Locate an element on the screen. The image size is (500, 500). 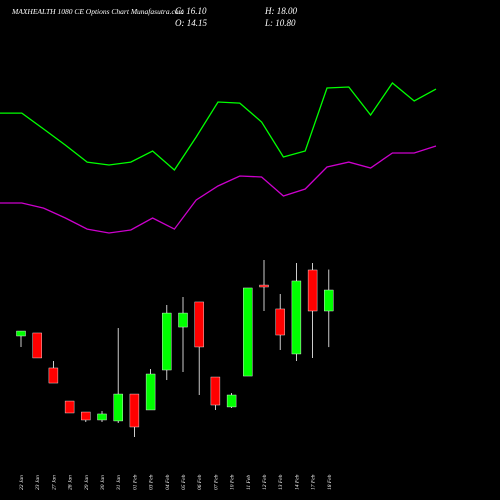
x-tick-label: 12 Feb is located at coordinates (265, 482).